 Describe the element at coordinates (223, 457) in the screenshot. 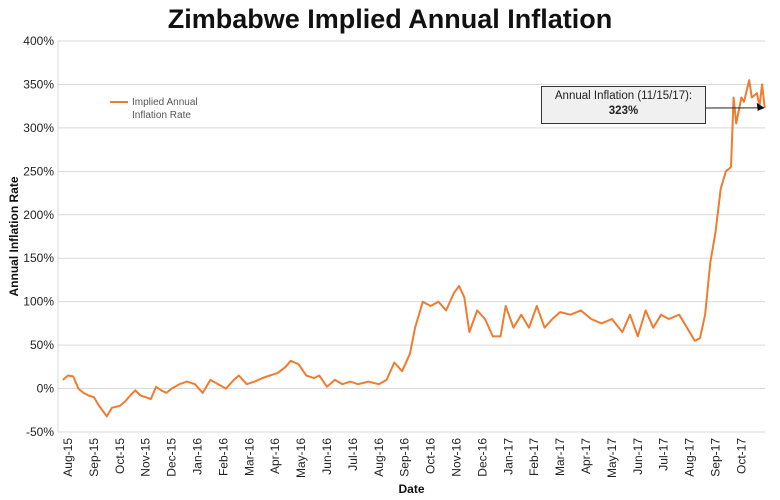

I see `x-tick-label: Feb-16` at that location.